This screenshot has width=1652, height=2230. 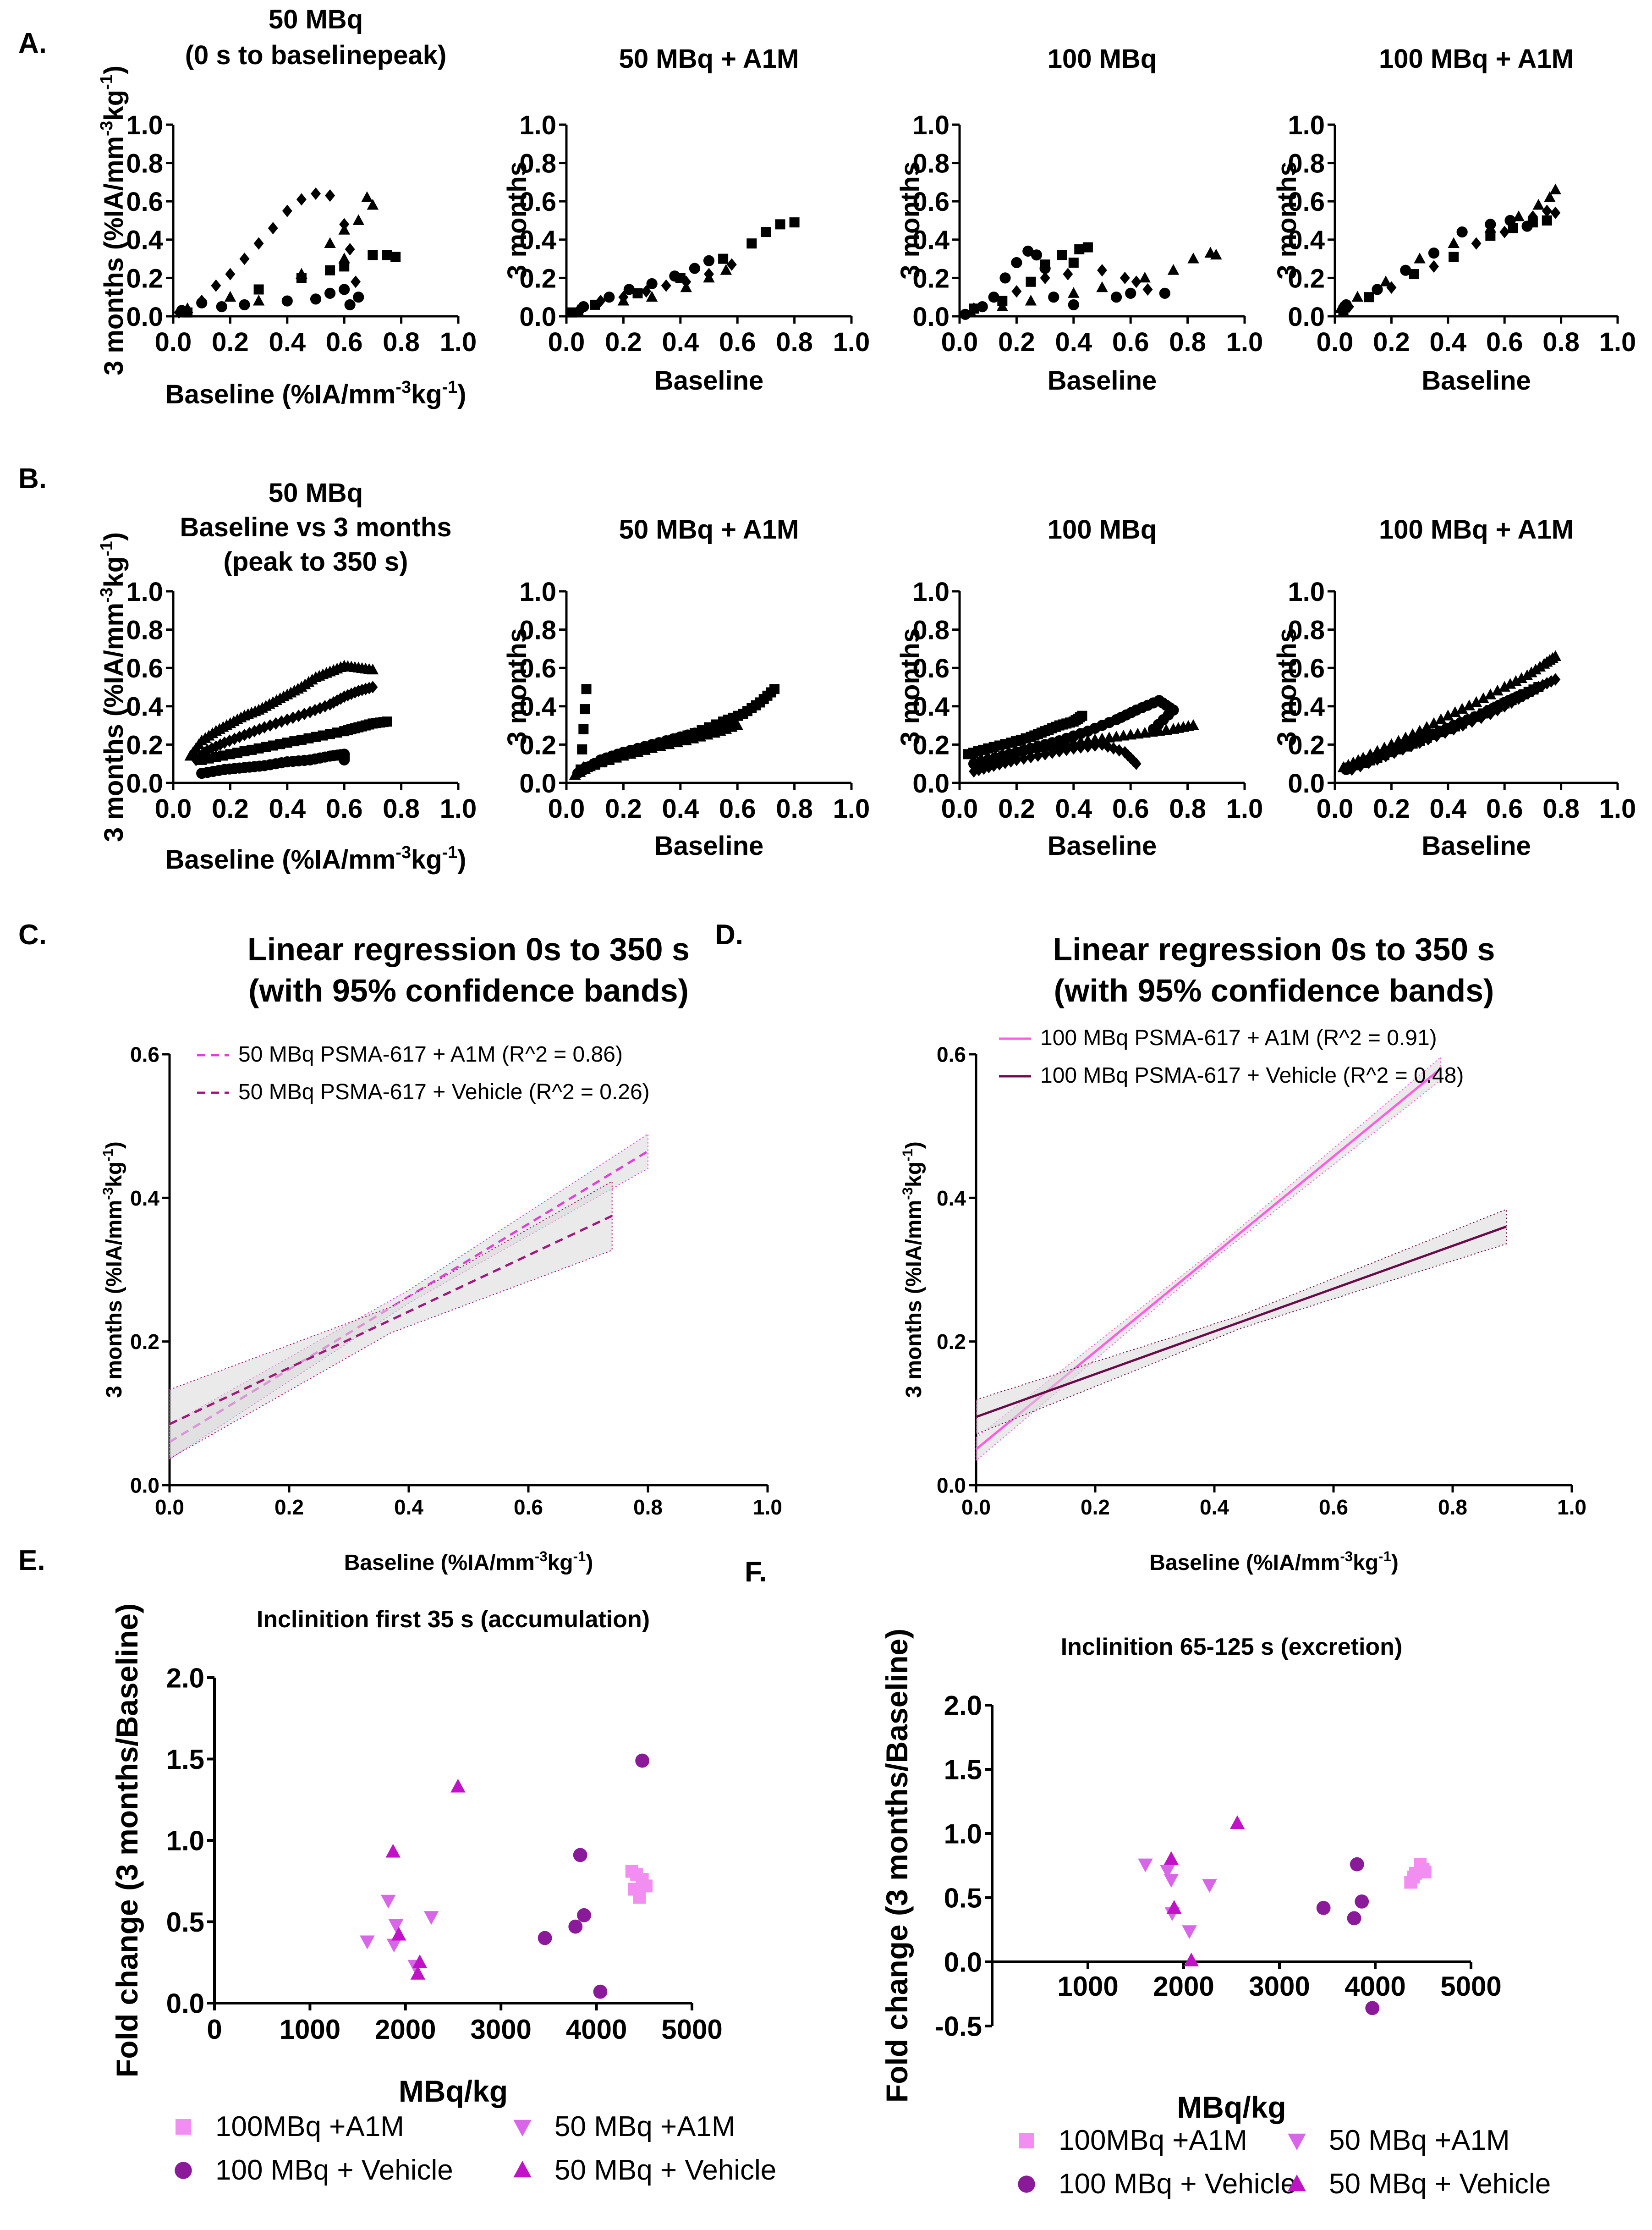 What do you see at coordinates (310, 2030) in the screenshot?
I see `x-tick-label: 1000` at bounding box center [310, 2030].